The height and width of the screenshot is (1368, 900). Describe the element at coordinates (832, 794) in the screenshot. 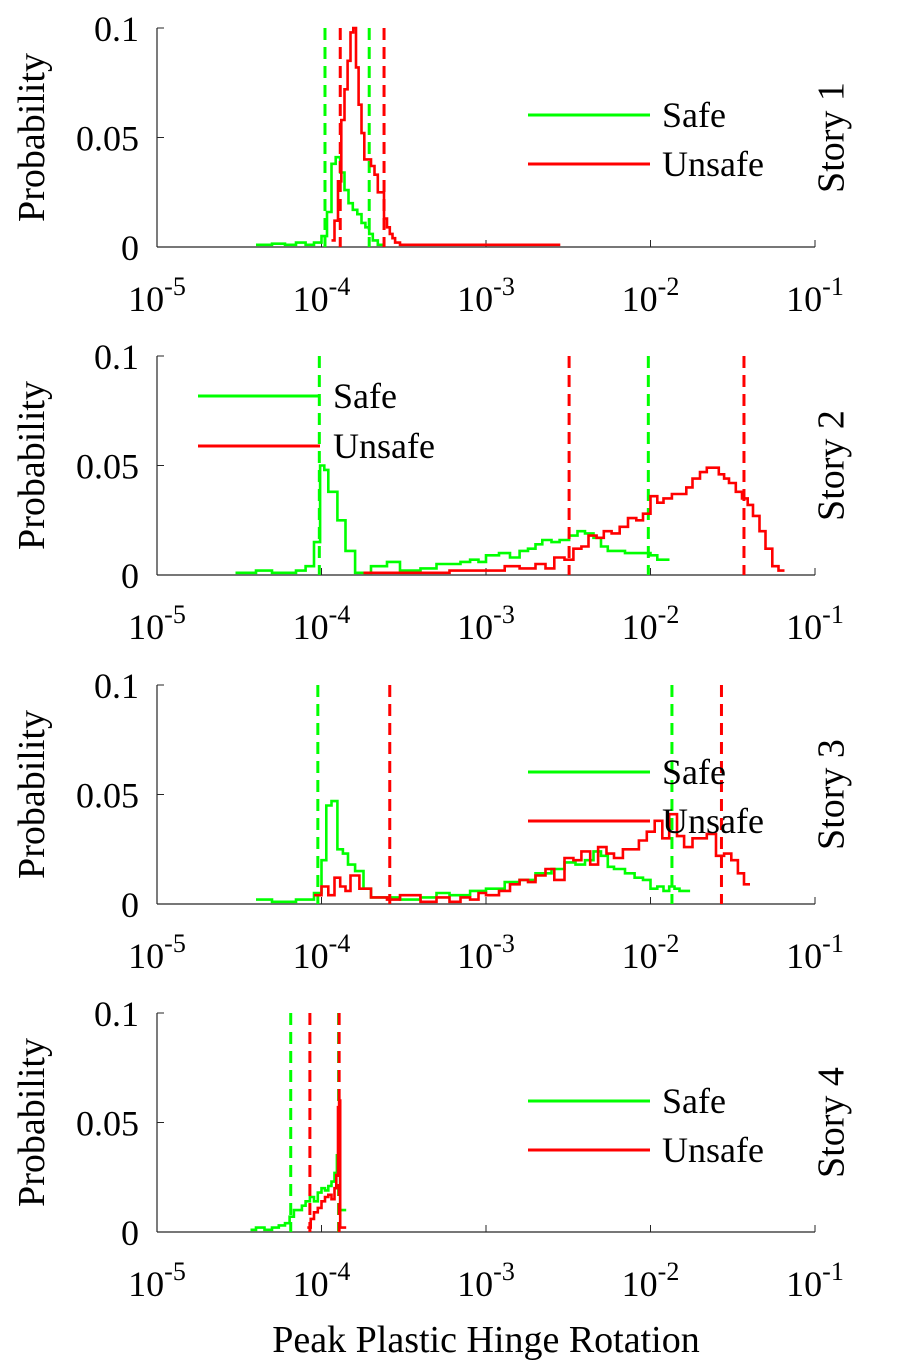

I see `story-label: Story 3` at that location.